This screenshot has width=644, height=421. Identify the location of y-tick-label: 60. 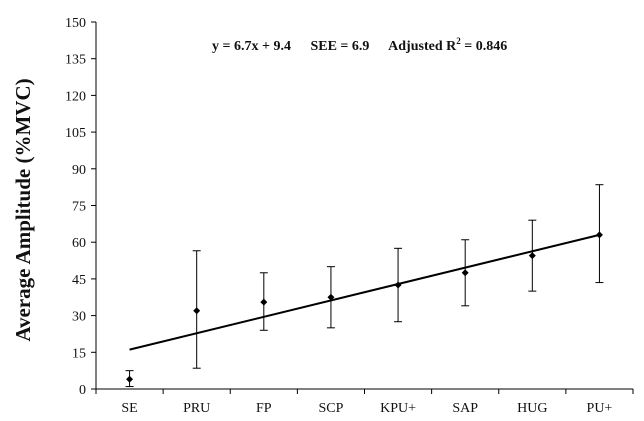
(79, 243).